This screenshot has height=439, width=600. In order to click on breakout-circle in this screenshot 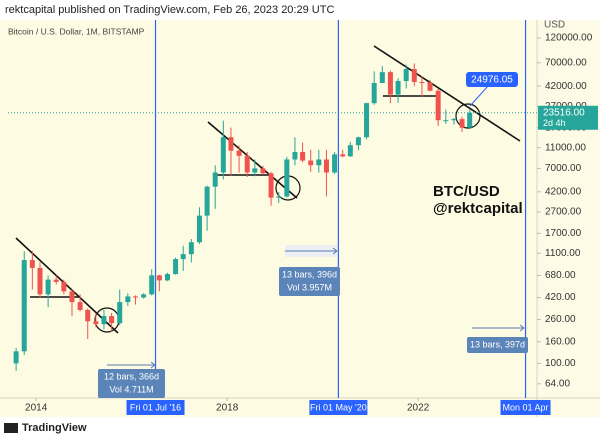, I will do `click(468, 116)`.